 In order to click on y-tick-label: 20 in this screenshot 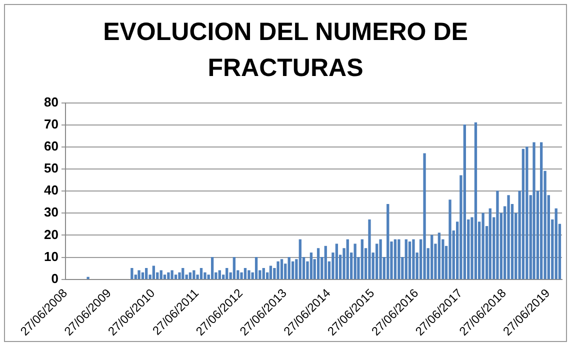, I will do `click(51, 234)`.